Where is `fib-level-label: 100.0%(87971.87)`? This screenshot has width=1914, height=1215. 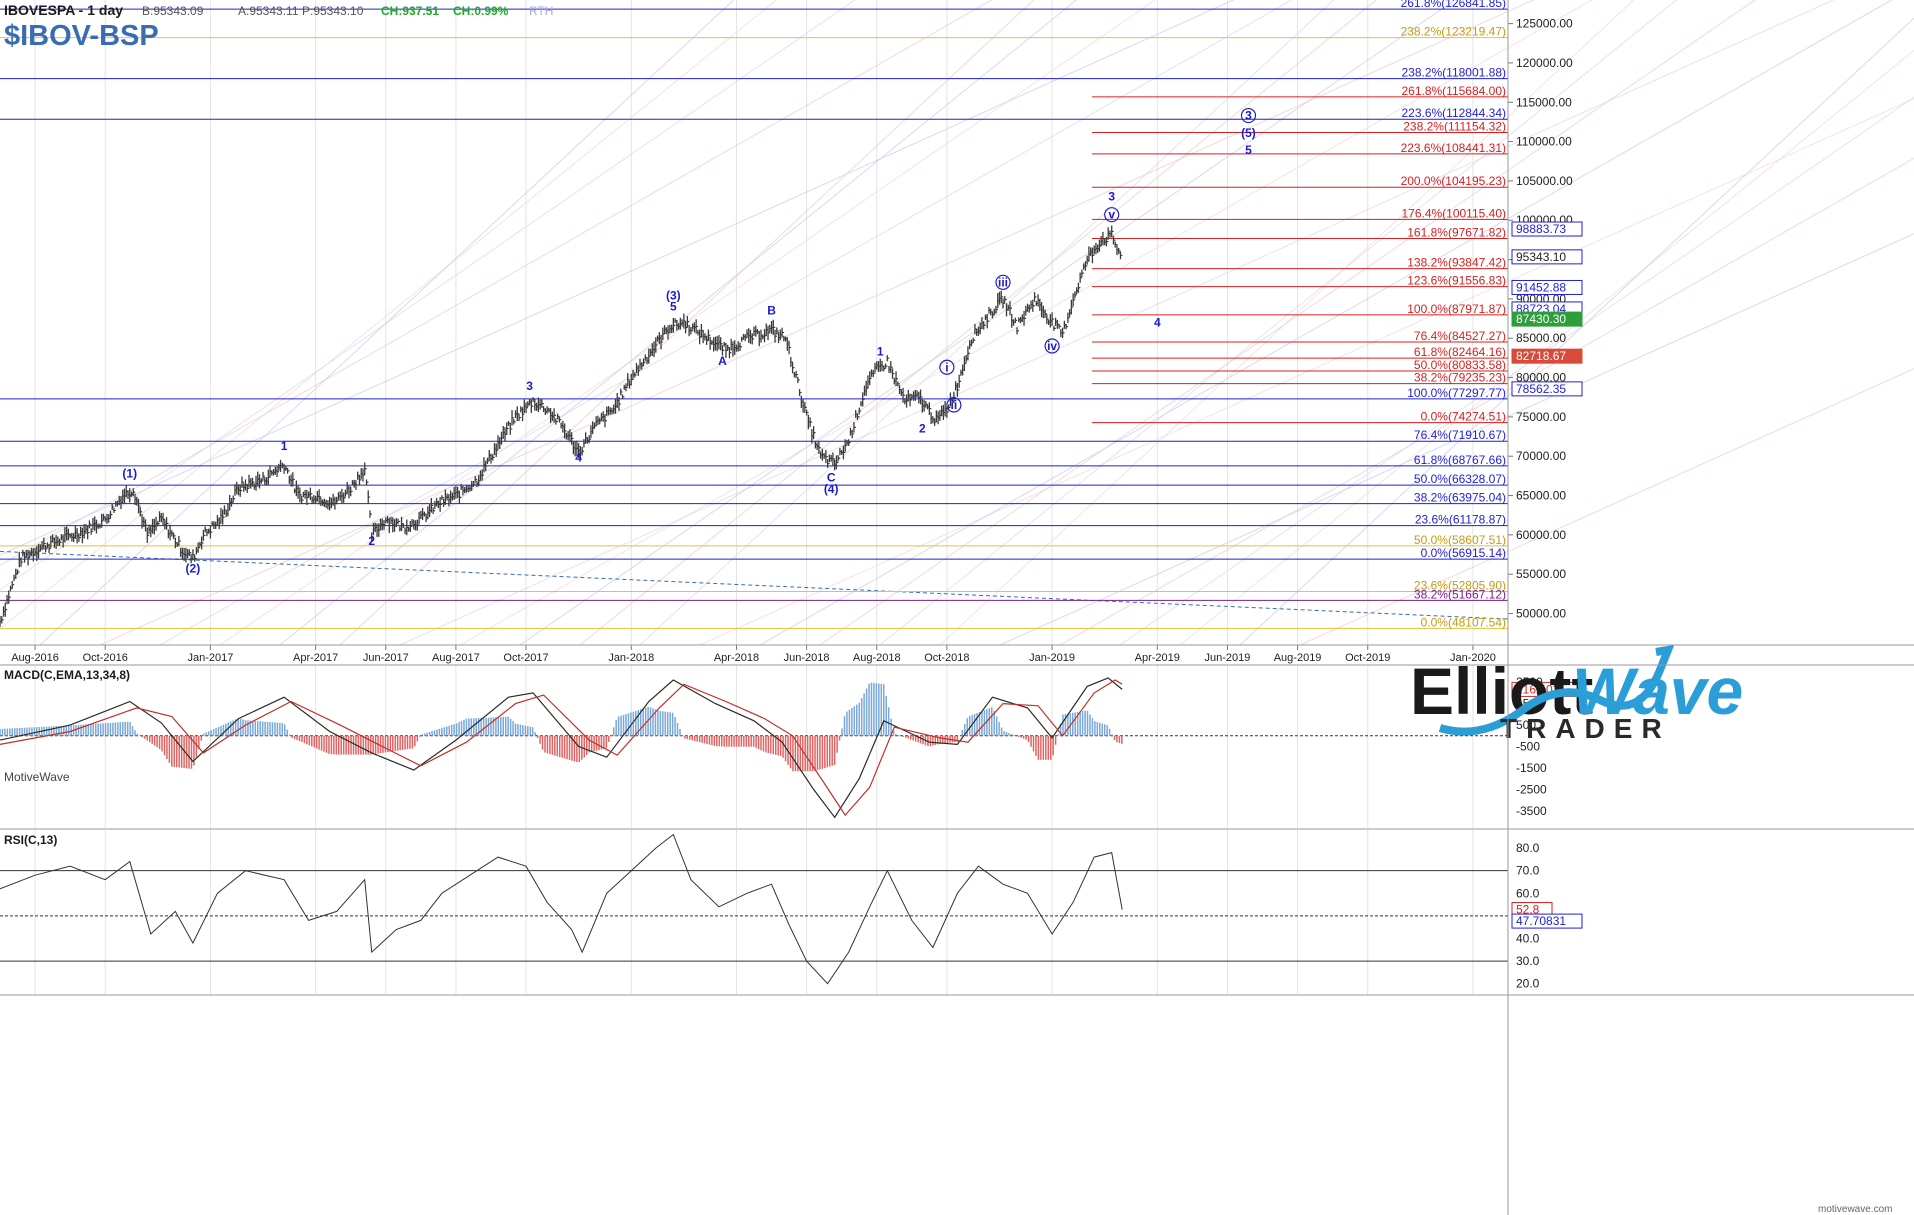
fib-level-label: 100.0%(87971.87) is located at coordinates (1456, 309).